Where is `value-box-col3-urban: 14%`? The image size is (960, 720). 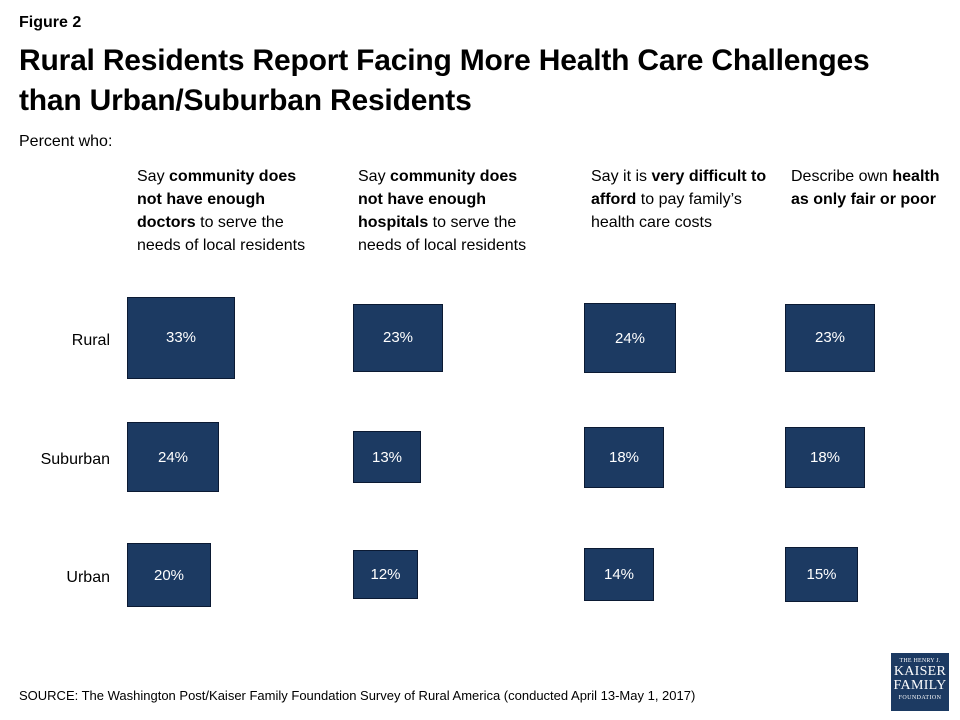 value-box-col3-urban: 14% is located at coordinates (619, 575).